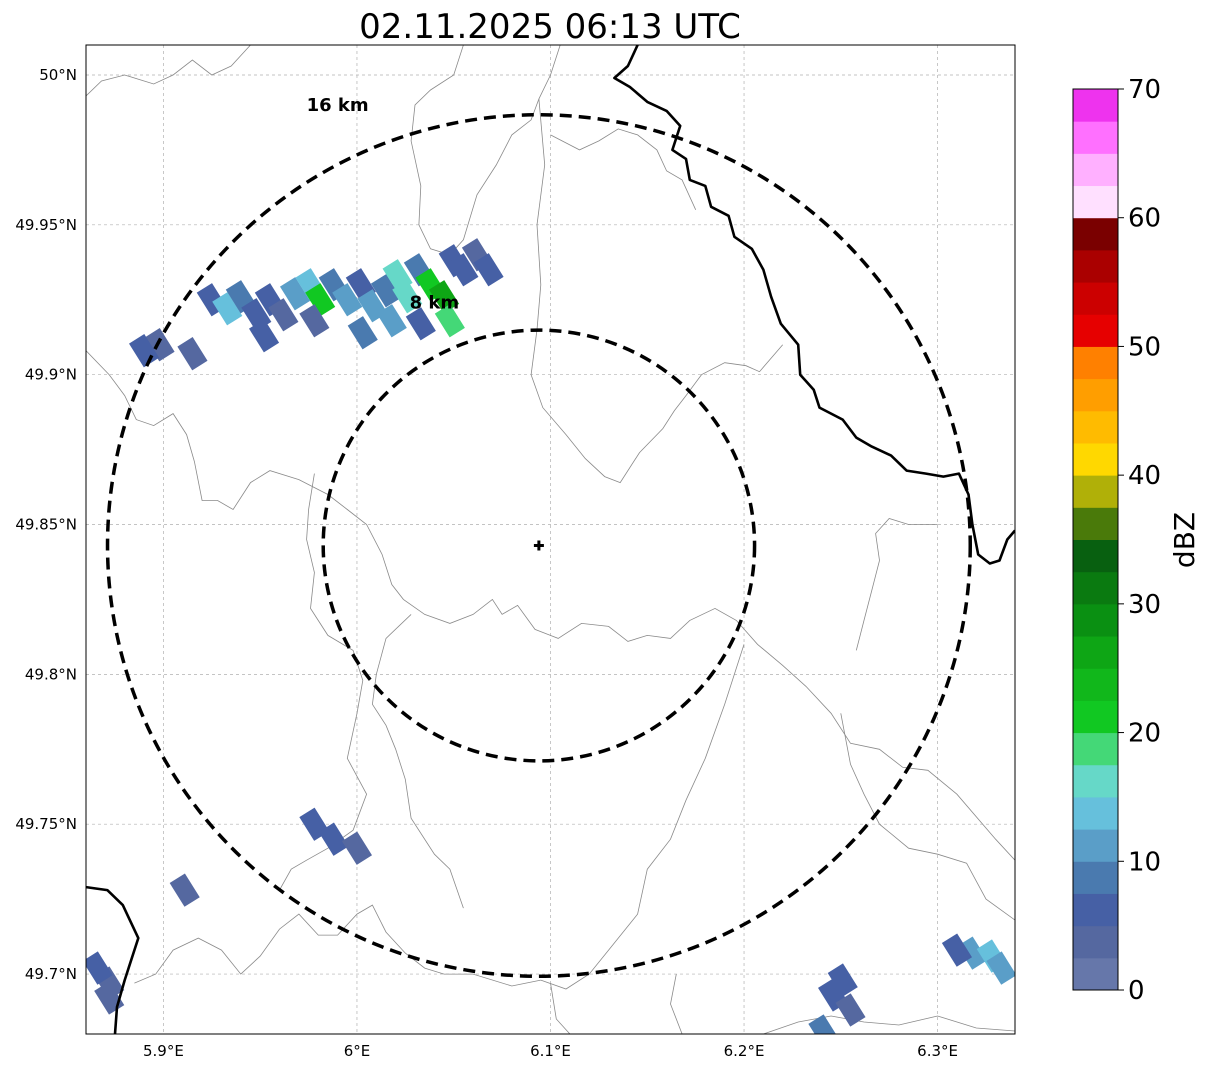 The image size is (1207, 1069). What do you see at coordinates (58, 75) in the screenshot?
I see `lat-tick-label: 50°N` at bounding box center [58, 75].